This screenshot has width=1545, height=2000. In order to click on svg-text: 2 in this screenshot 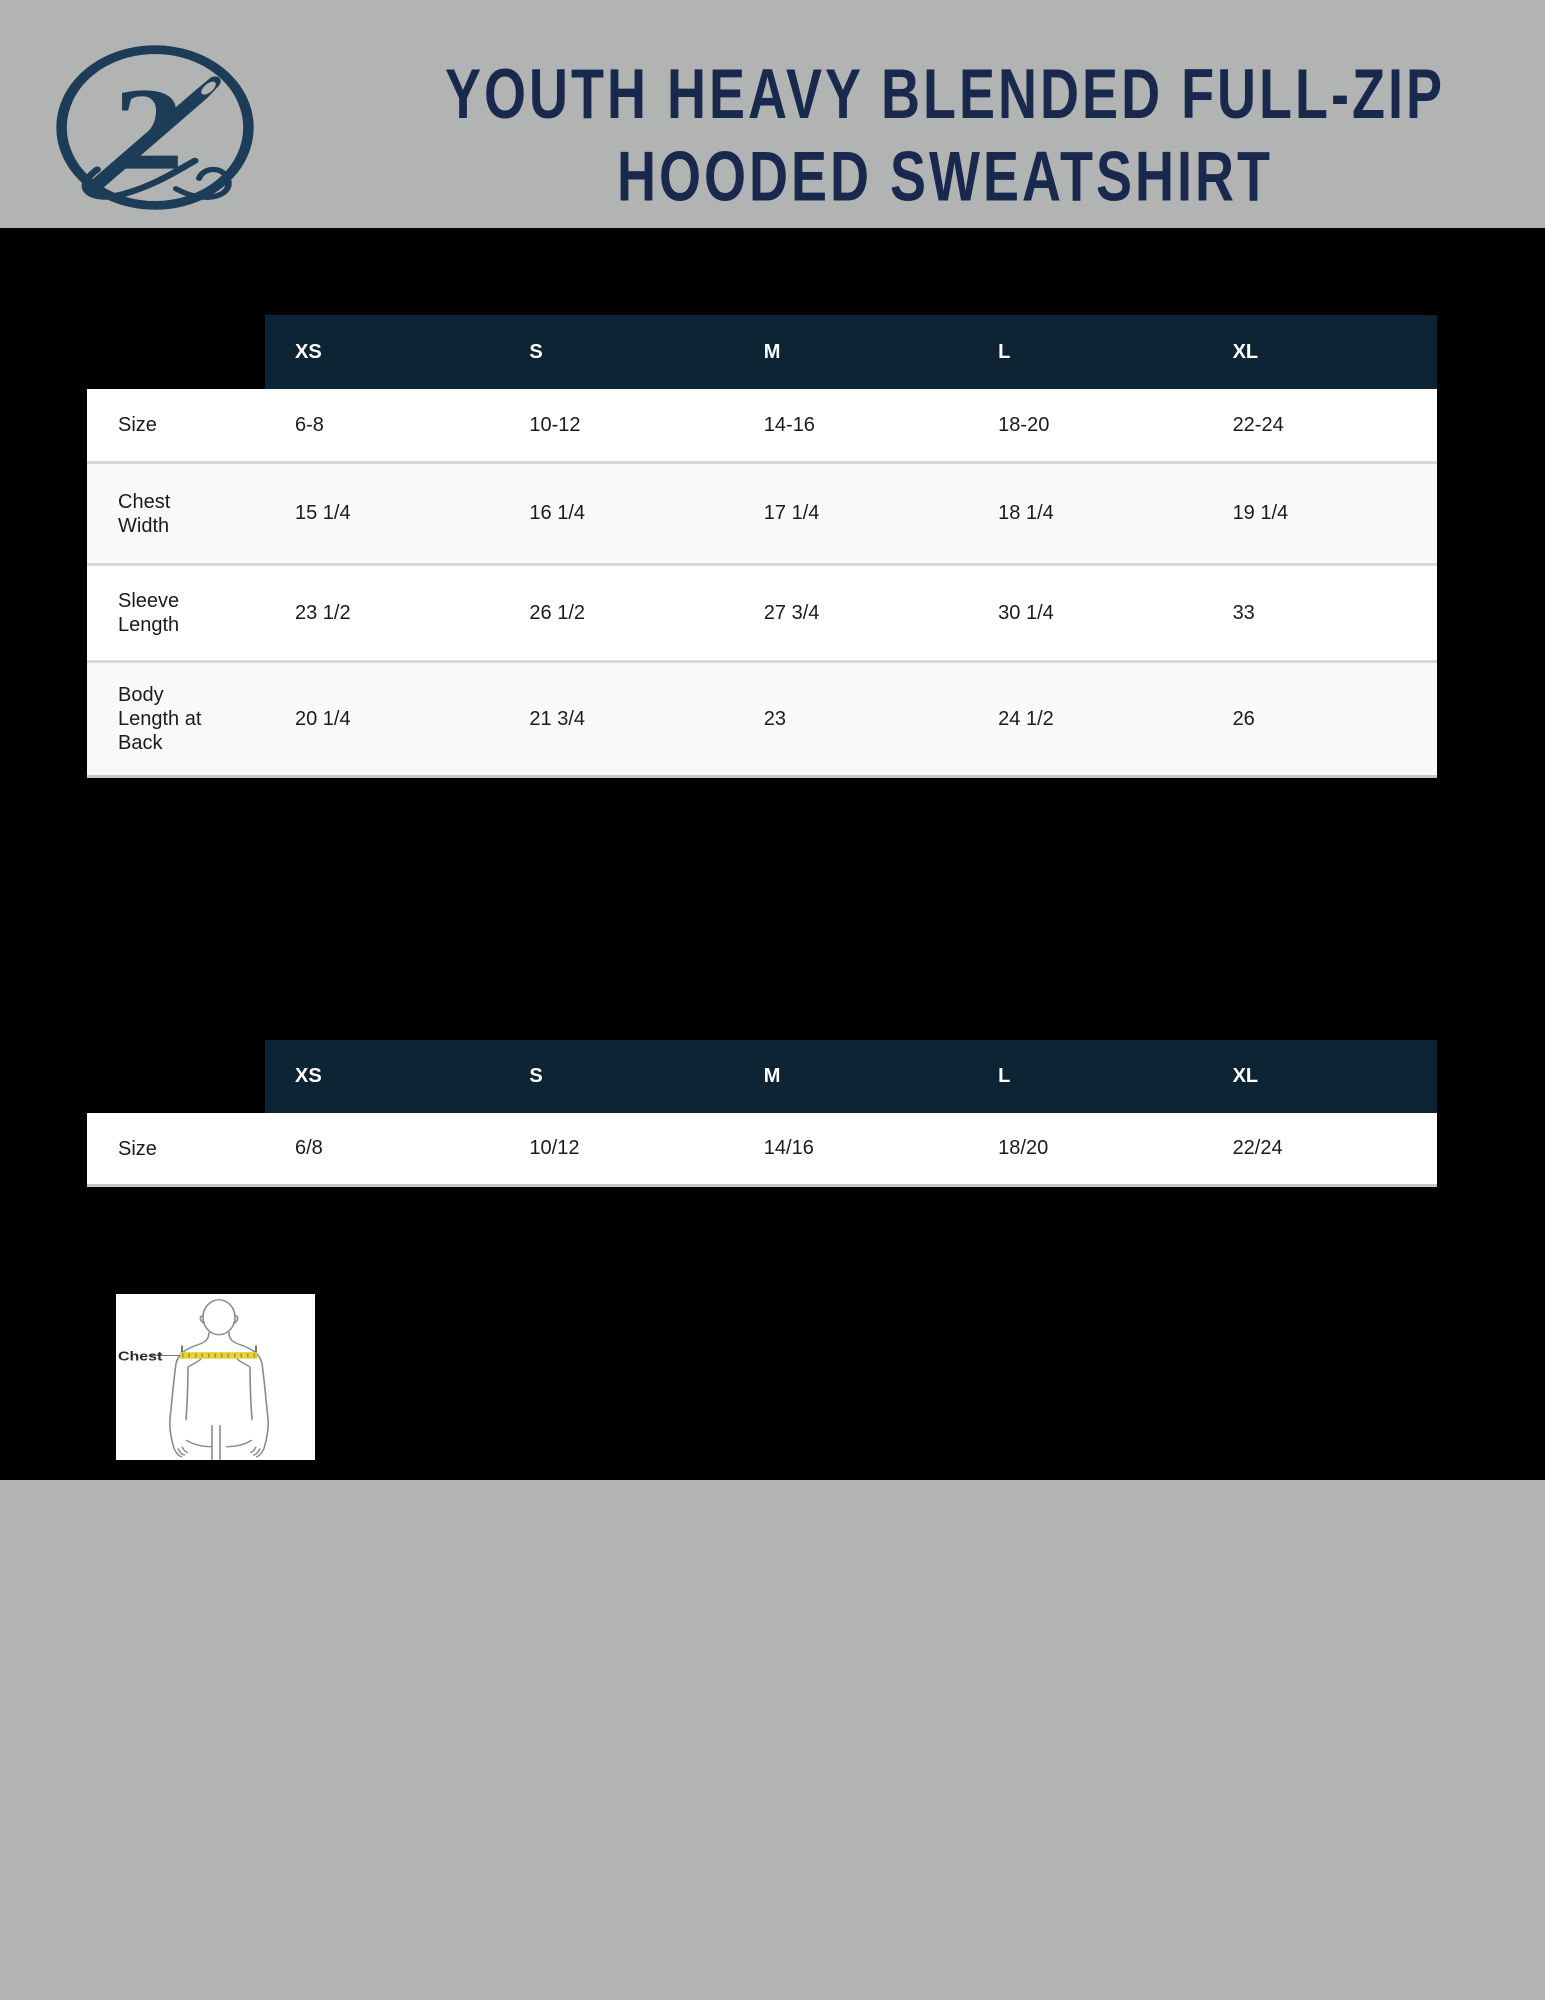, I will do `click(148, 130)`.